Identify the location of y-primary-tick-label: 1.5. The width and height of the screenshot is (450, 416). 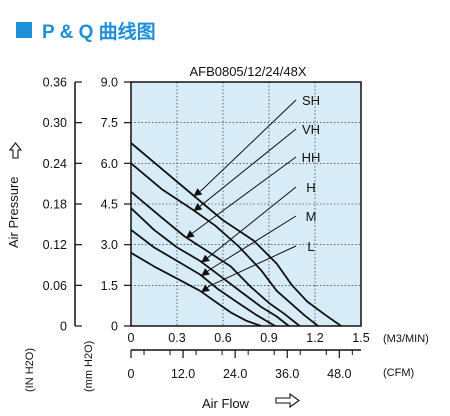
(109, 286).